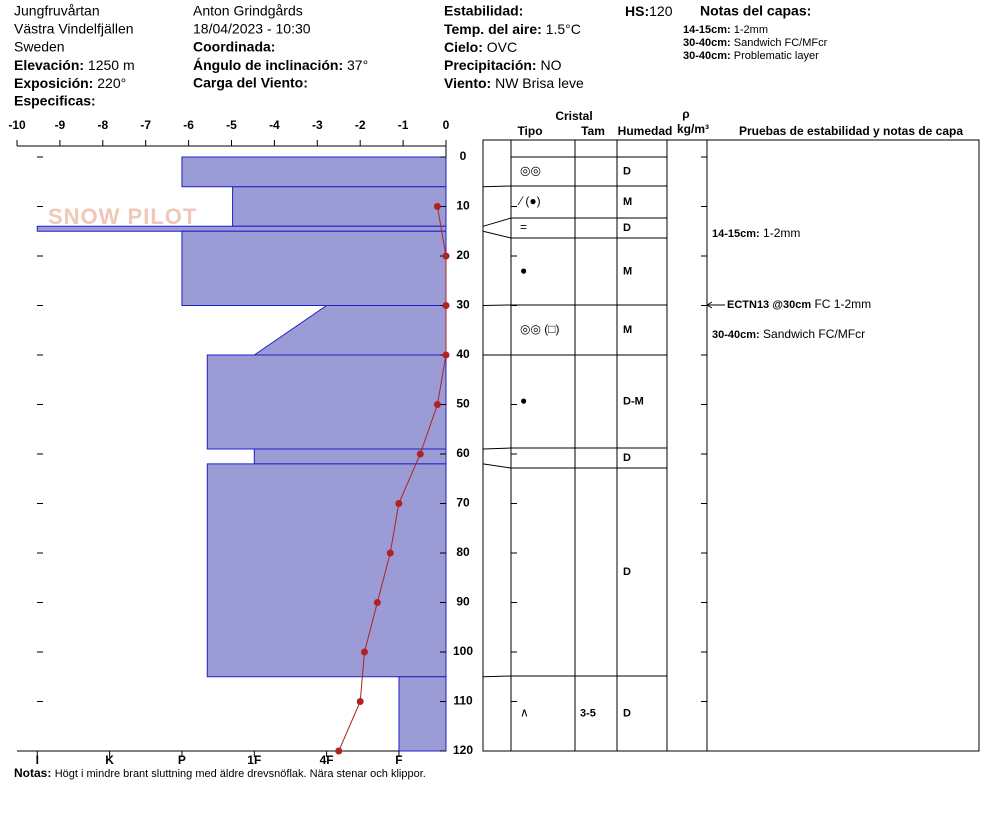  I want to click on temp-tick-label: -10, so click(17, 125).